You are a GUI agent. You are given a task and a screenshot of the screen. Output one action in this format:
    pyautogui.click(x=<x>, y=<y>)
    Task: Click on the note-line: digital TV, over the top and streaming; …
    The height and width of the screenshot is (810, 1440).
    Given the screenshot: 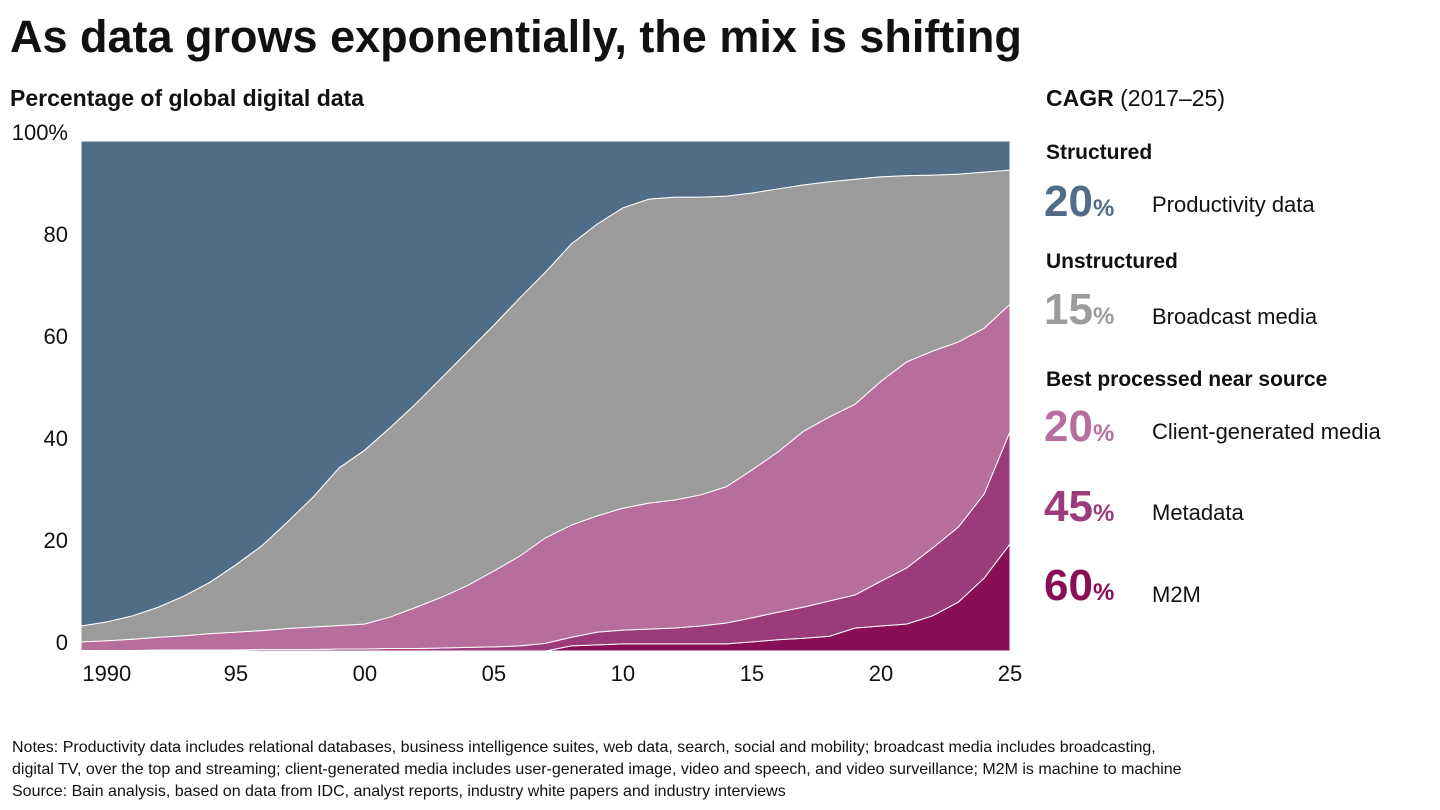 What is the action you would take?
    pyautogui.click(x=597, y=769)
    